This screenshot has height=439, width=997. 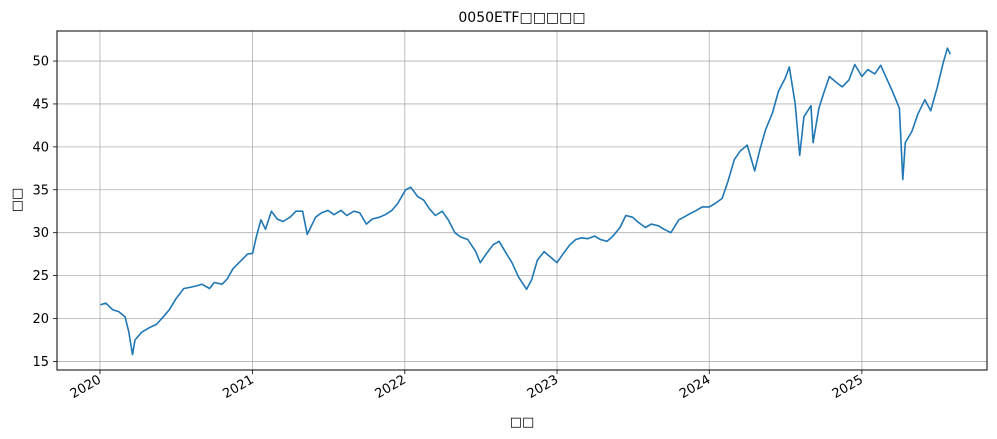 What do you see at coordinates (40, 104) in the screenshot?
I see `y-tick-label: 45` at bounding box center [40, 104].